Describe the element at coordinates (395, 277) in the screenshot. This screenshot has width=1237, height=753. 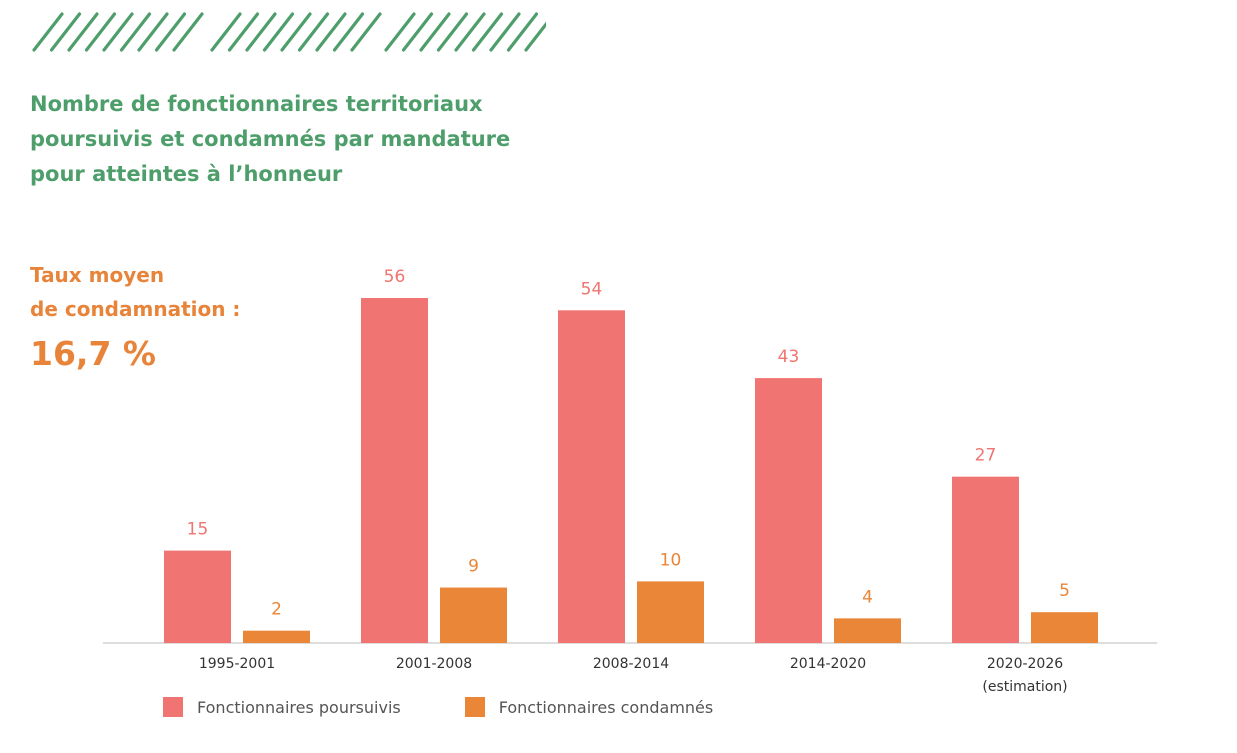
I see `data-label-poursuivis: 56` at that location.